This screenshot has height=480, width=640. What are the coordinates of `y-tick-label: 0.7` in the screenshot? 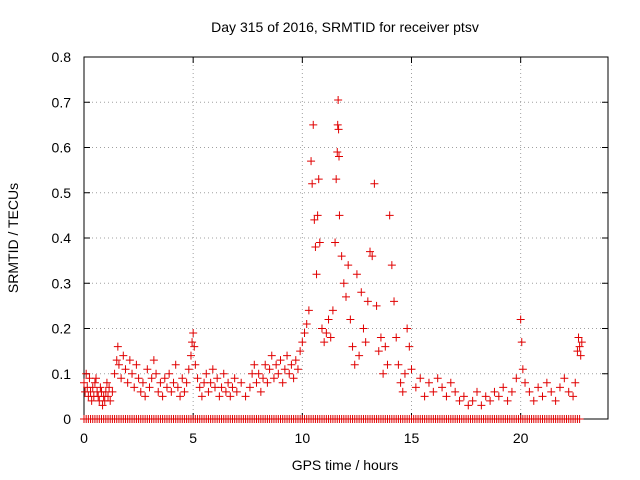 It's located at (62, 102).